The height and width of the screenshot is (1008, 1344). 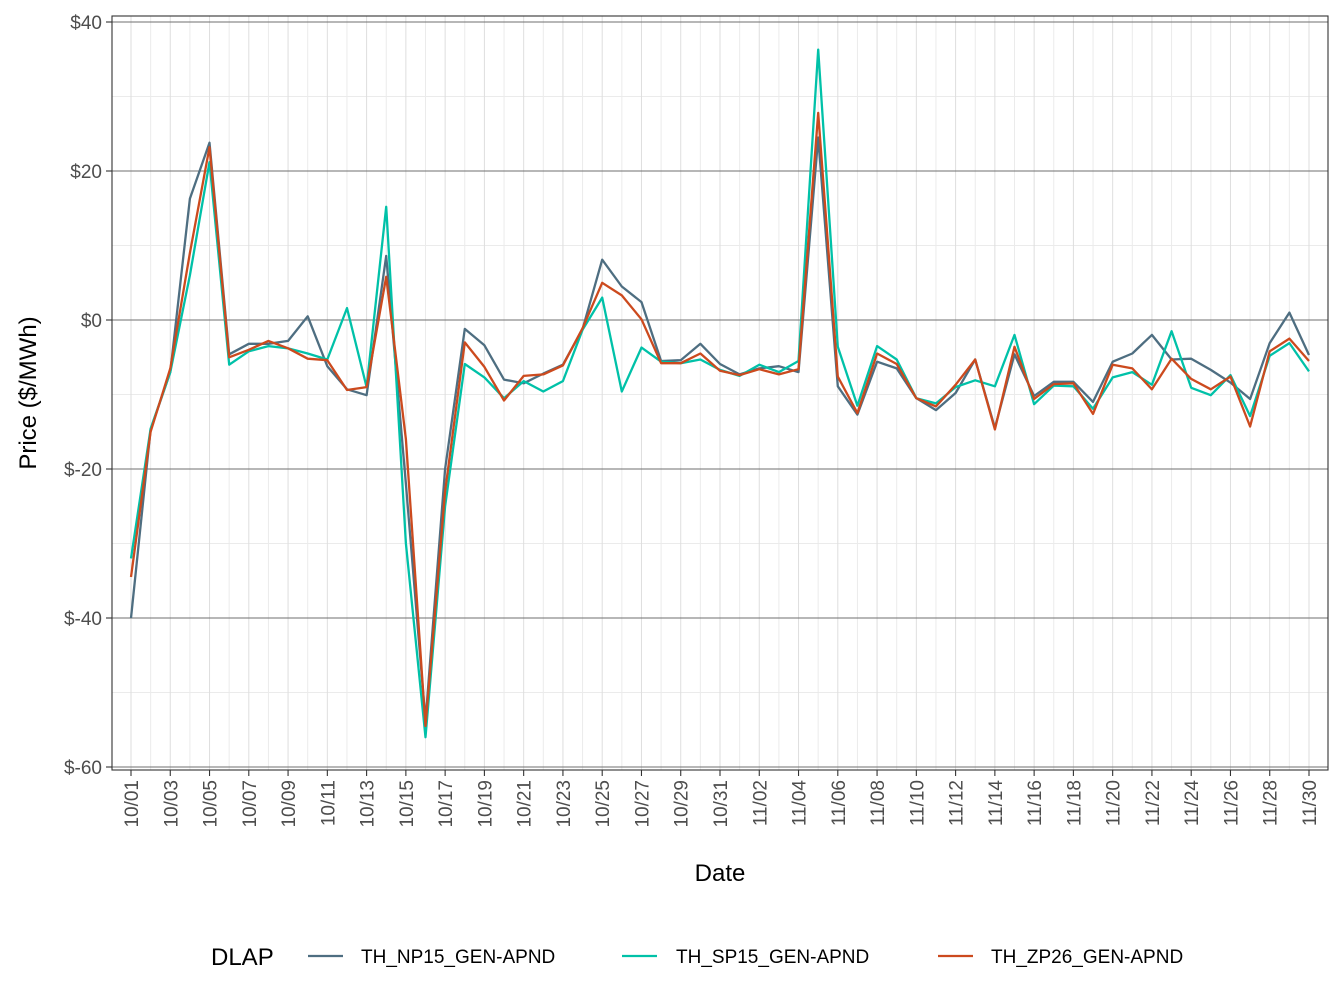 I want to click on x-tick-label: 10/31, so click(x=721, y=804).